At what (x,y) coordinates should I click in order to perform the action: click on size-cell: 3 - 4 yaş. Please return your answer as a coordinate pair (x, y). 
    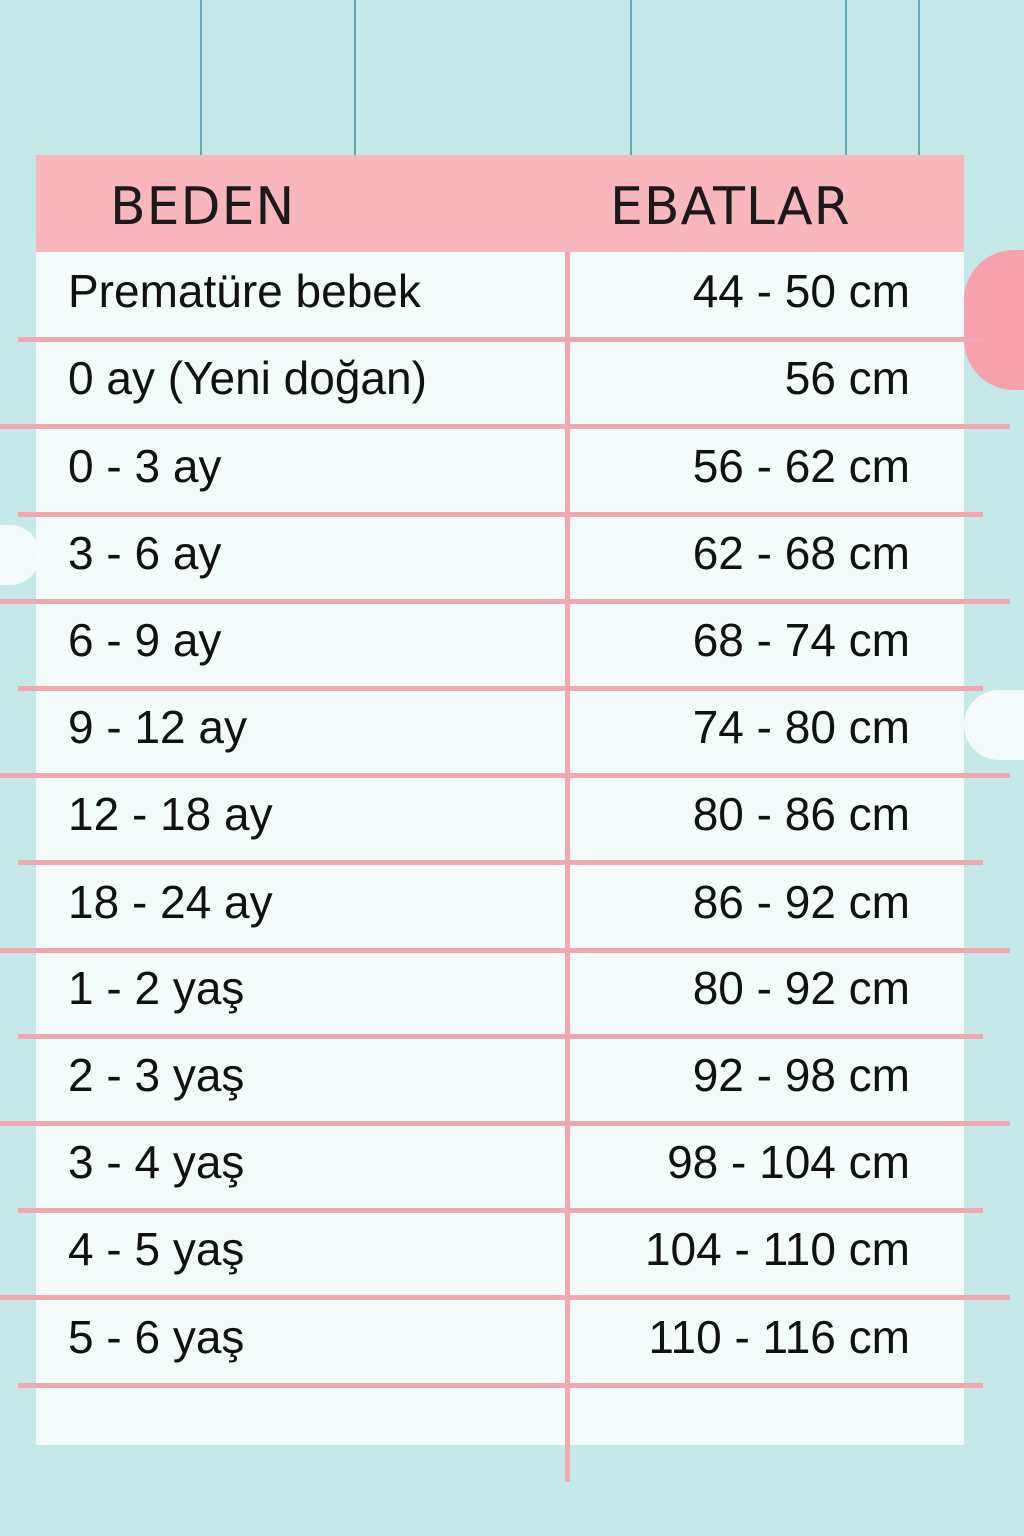
    Looking at the image, I should click on (156, 1162).